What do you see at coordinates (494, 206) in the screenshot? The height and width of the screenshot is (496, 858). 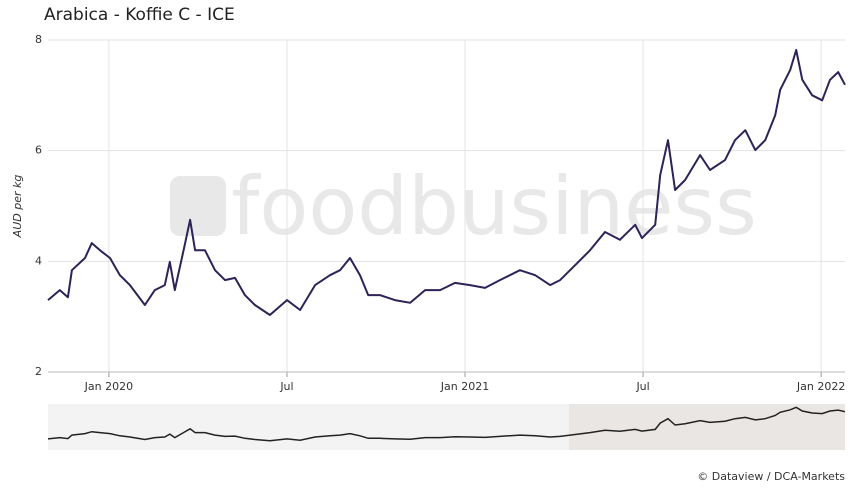 I see `watermark: foodbusiness` at bounding box center [494, 206].